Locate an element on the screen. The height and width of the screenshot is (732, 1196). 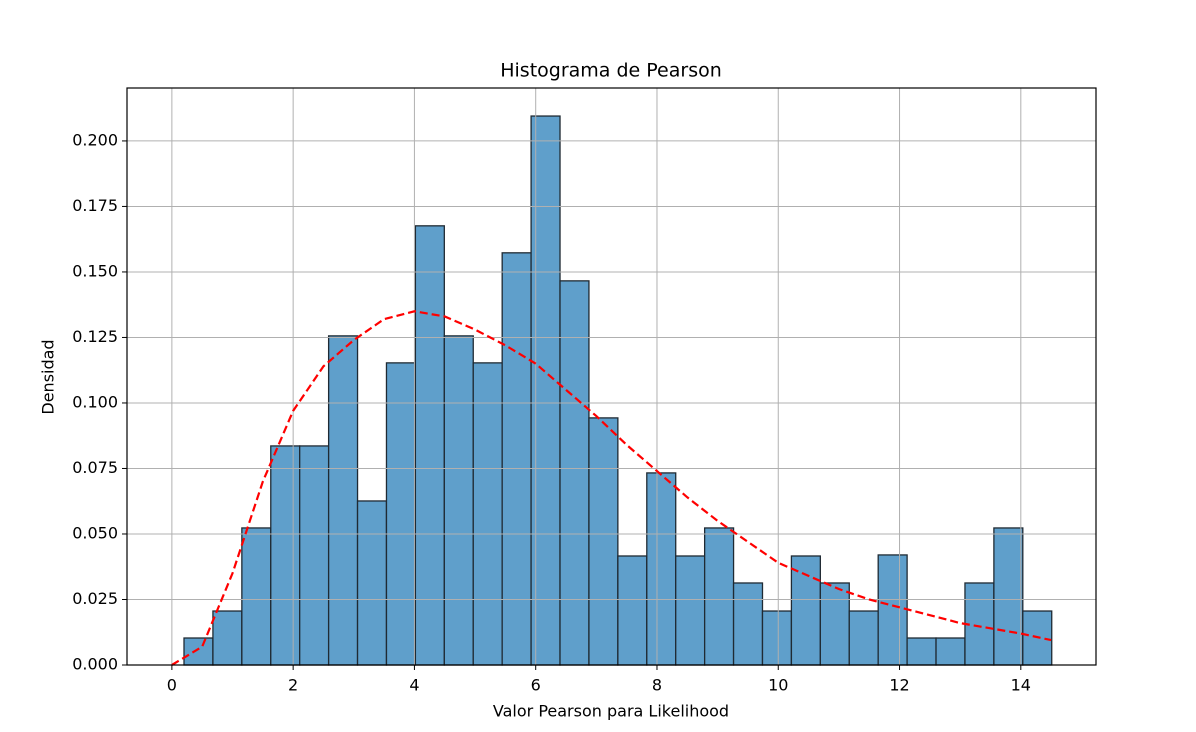
y-tick-label: 0.075 is located at coordinates (95, 467).